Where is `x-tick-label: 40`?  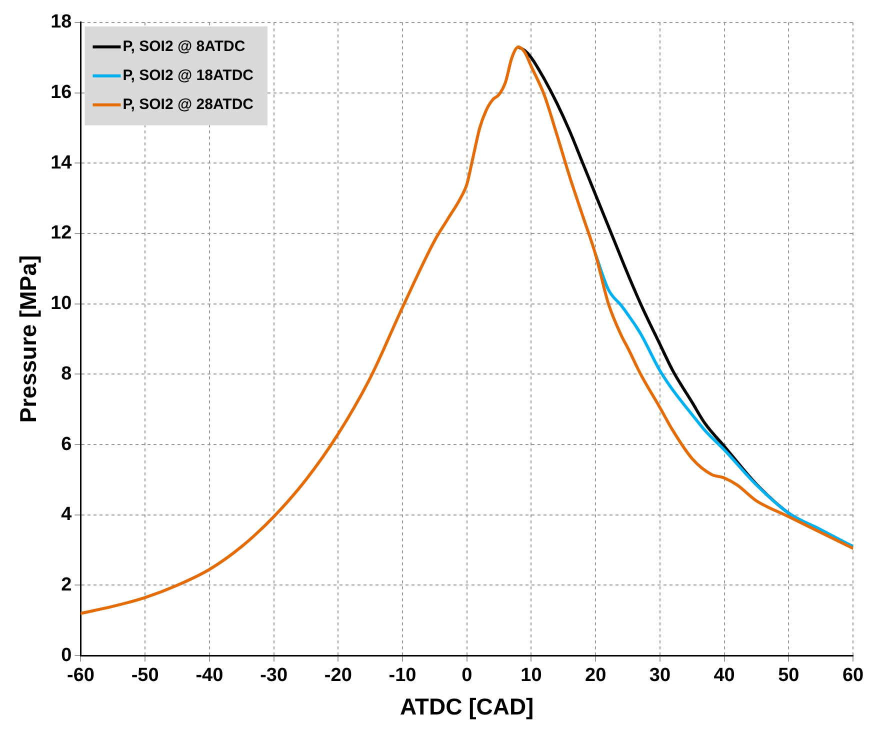 x-tick-label: 40 is located at coordinates (724, 675).